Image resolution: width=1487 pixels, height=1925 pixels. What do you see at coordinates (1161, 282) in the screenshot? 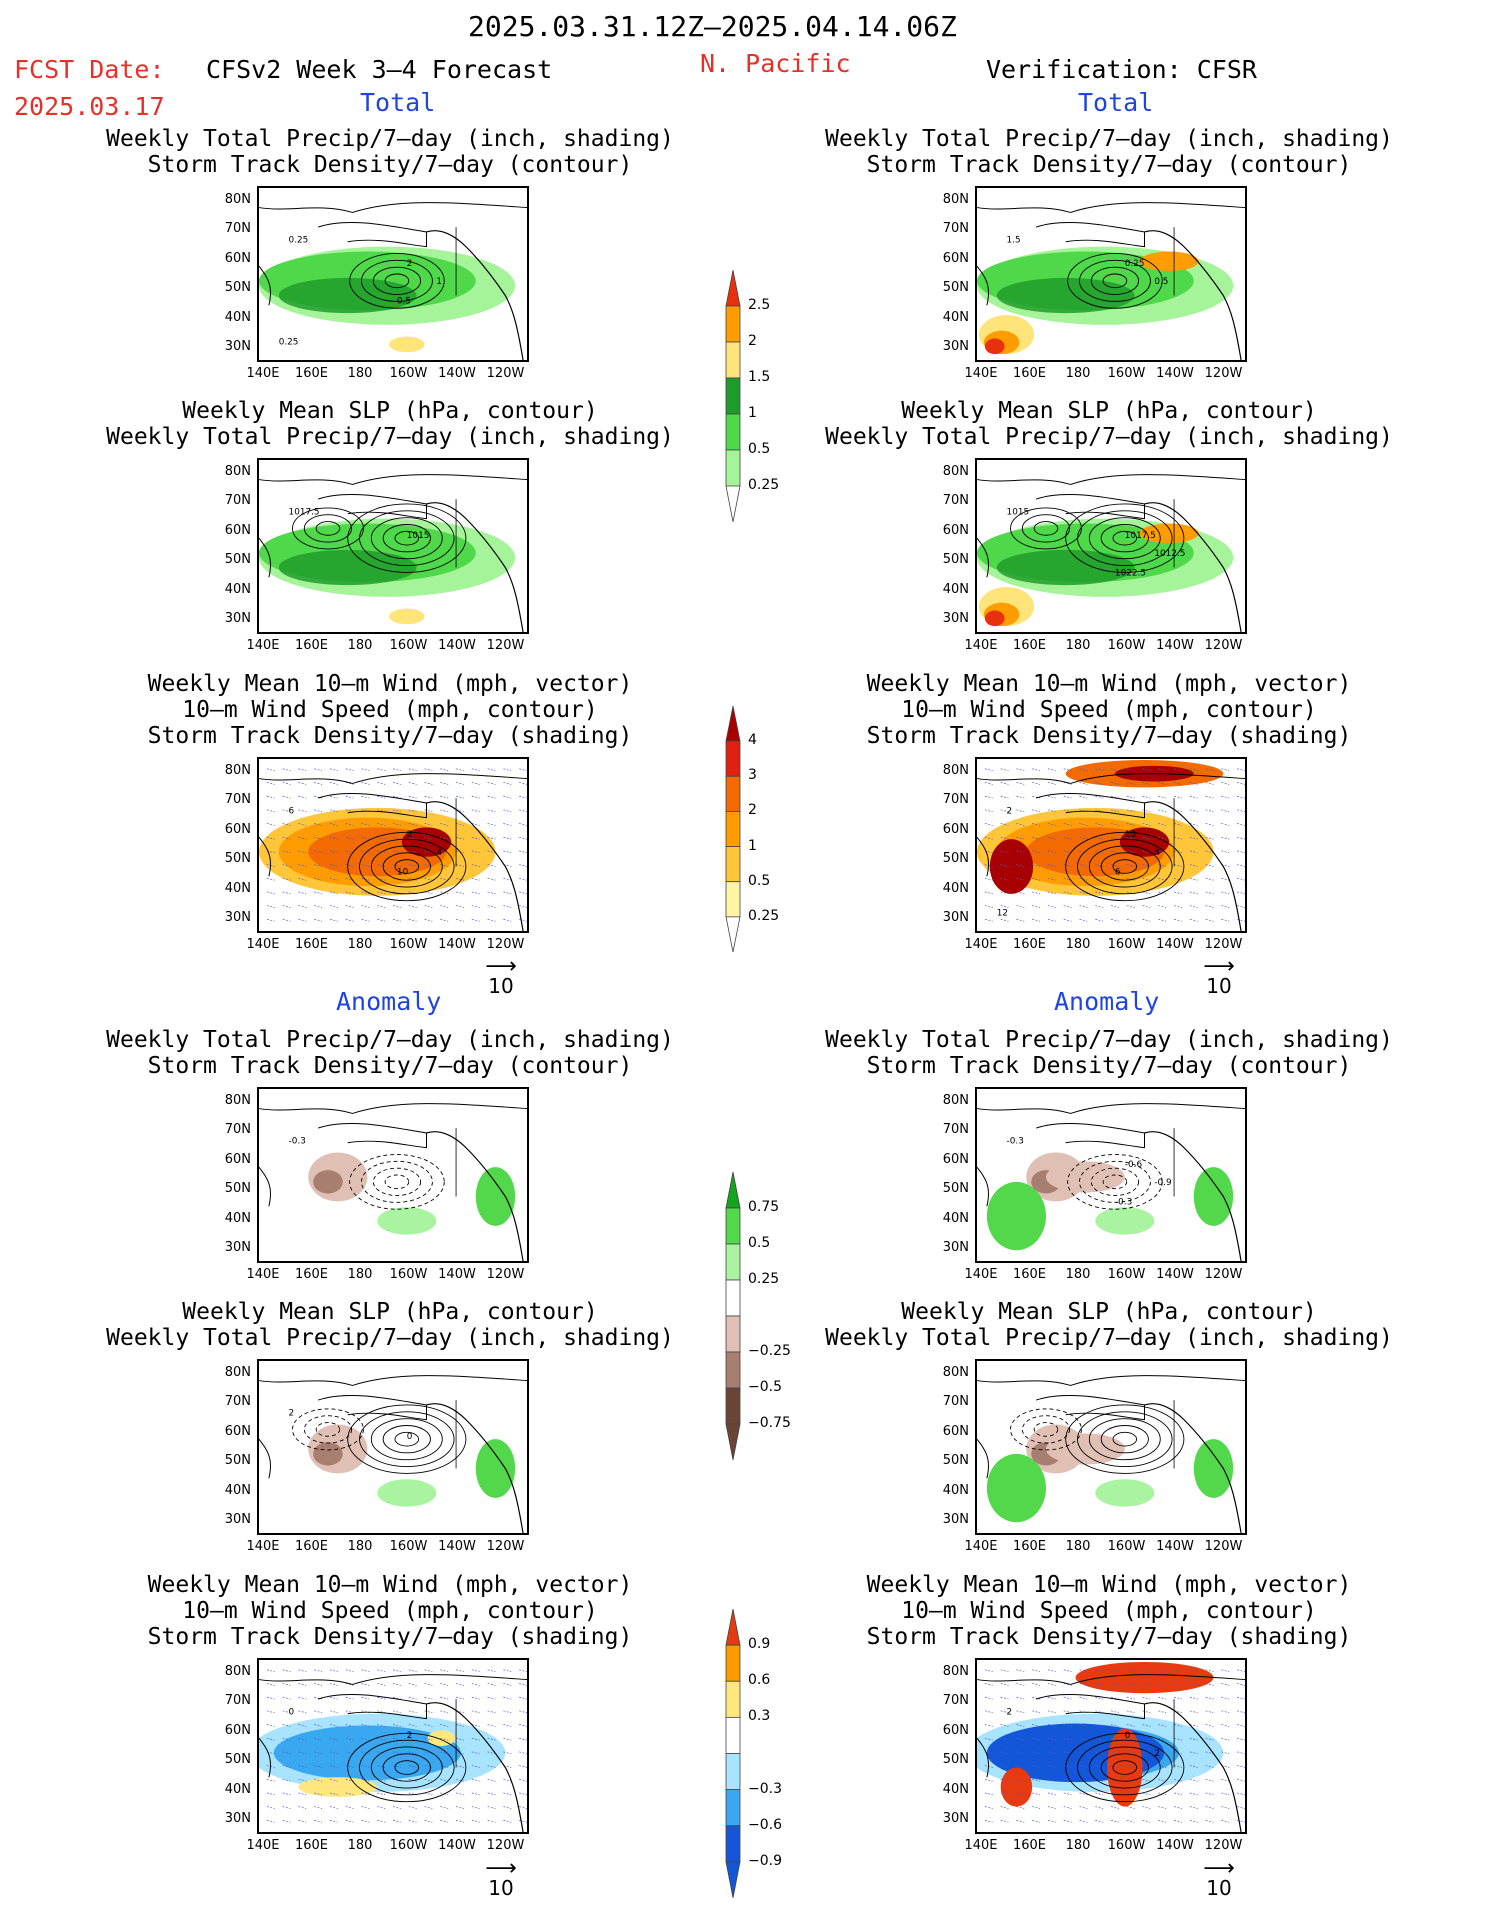
I see `contour-label: 0.5` at bounding box center [1161, 282].